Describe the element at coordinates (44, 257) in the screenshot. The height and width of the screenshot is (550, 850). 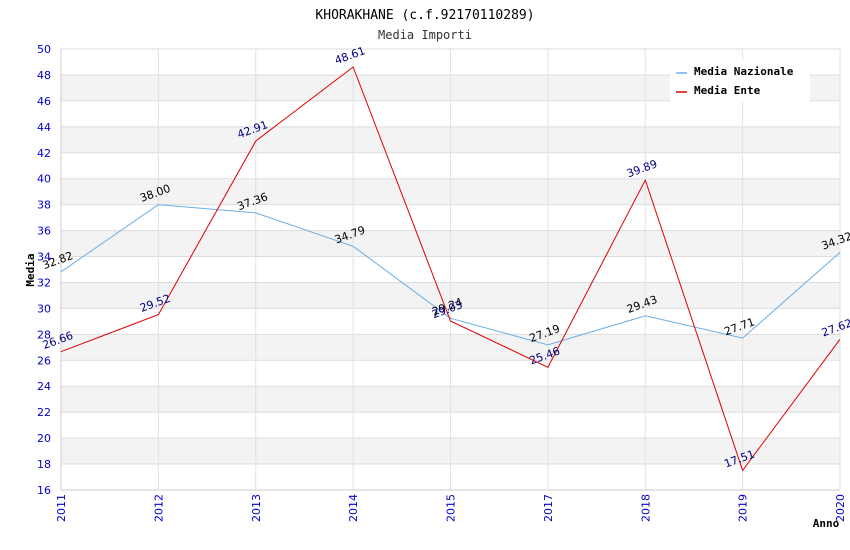
I see `y-tick-label: 34` at that location.